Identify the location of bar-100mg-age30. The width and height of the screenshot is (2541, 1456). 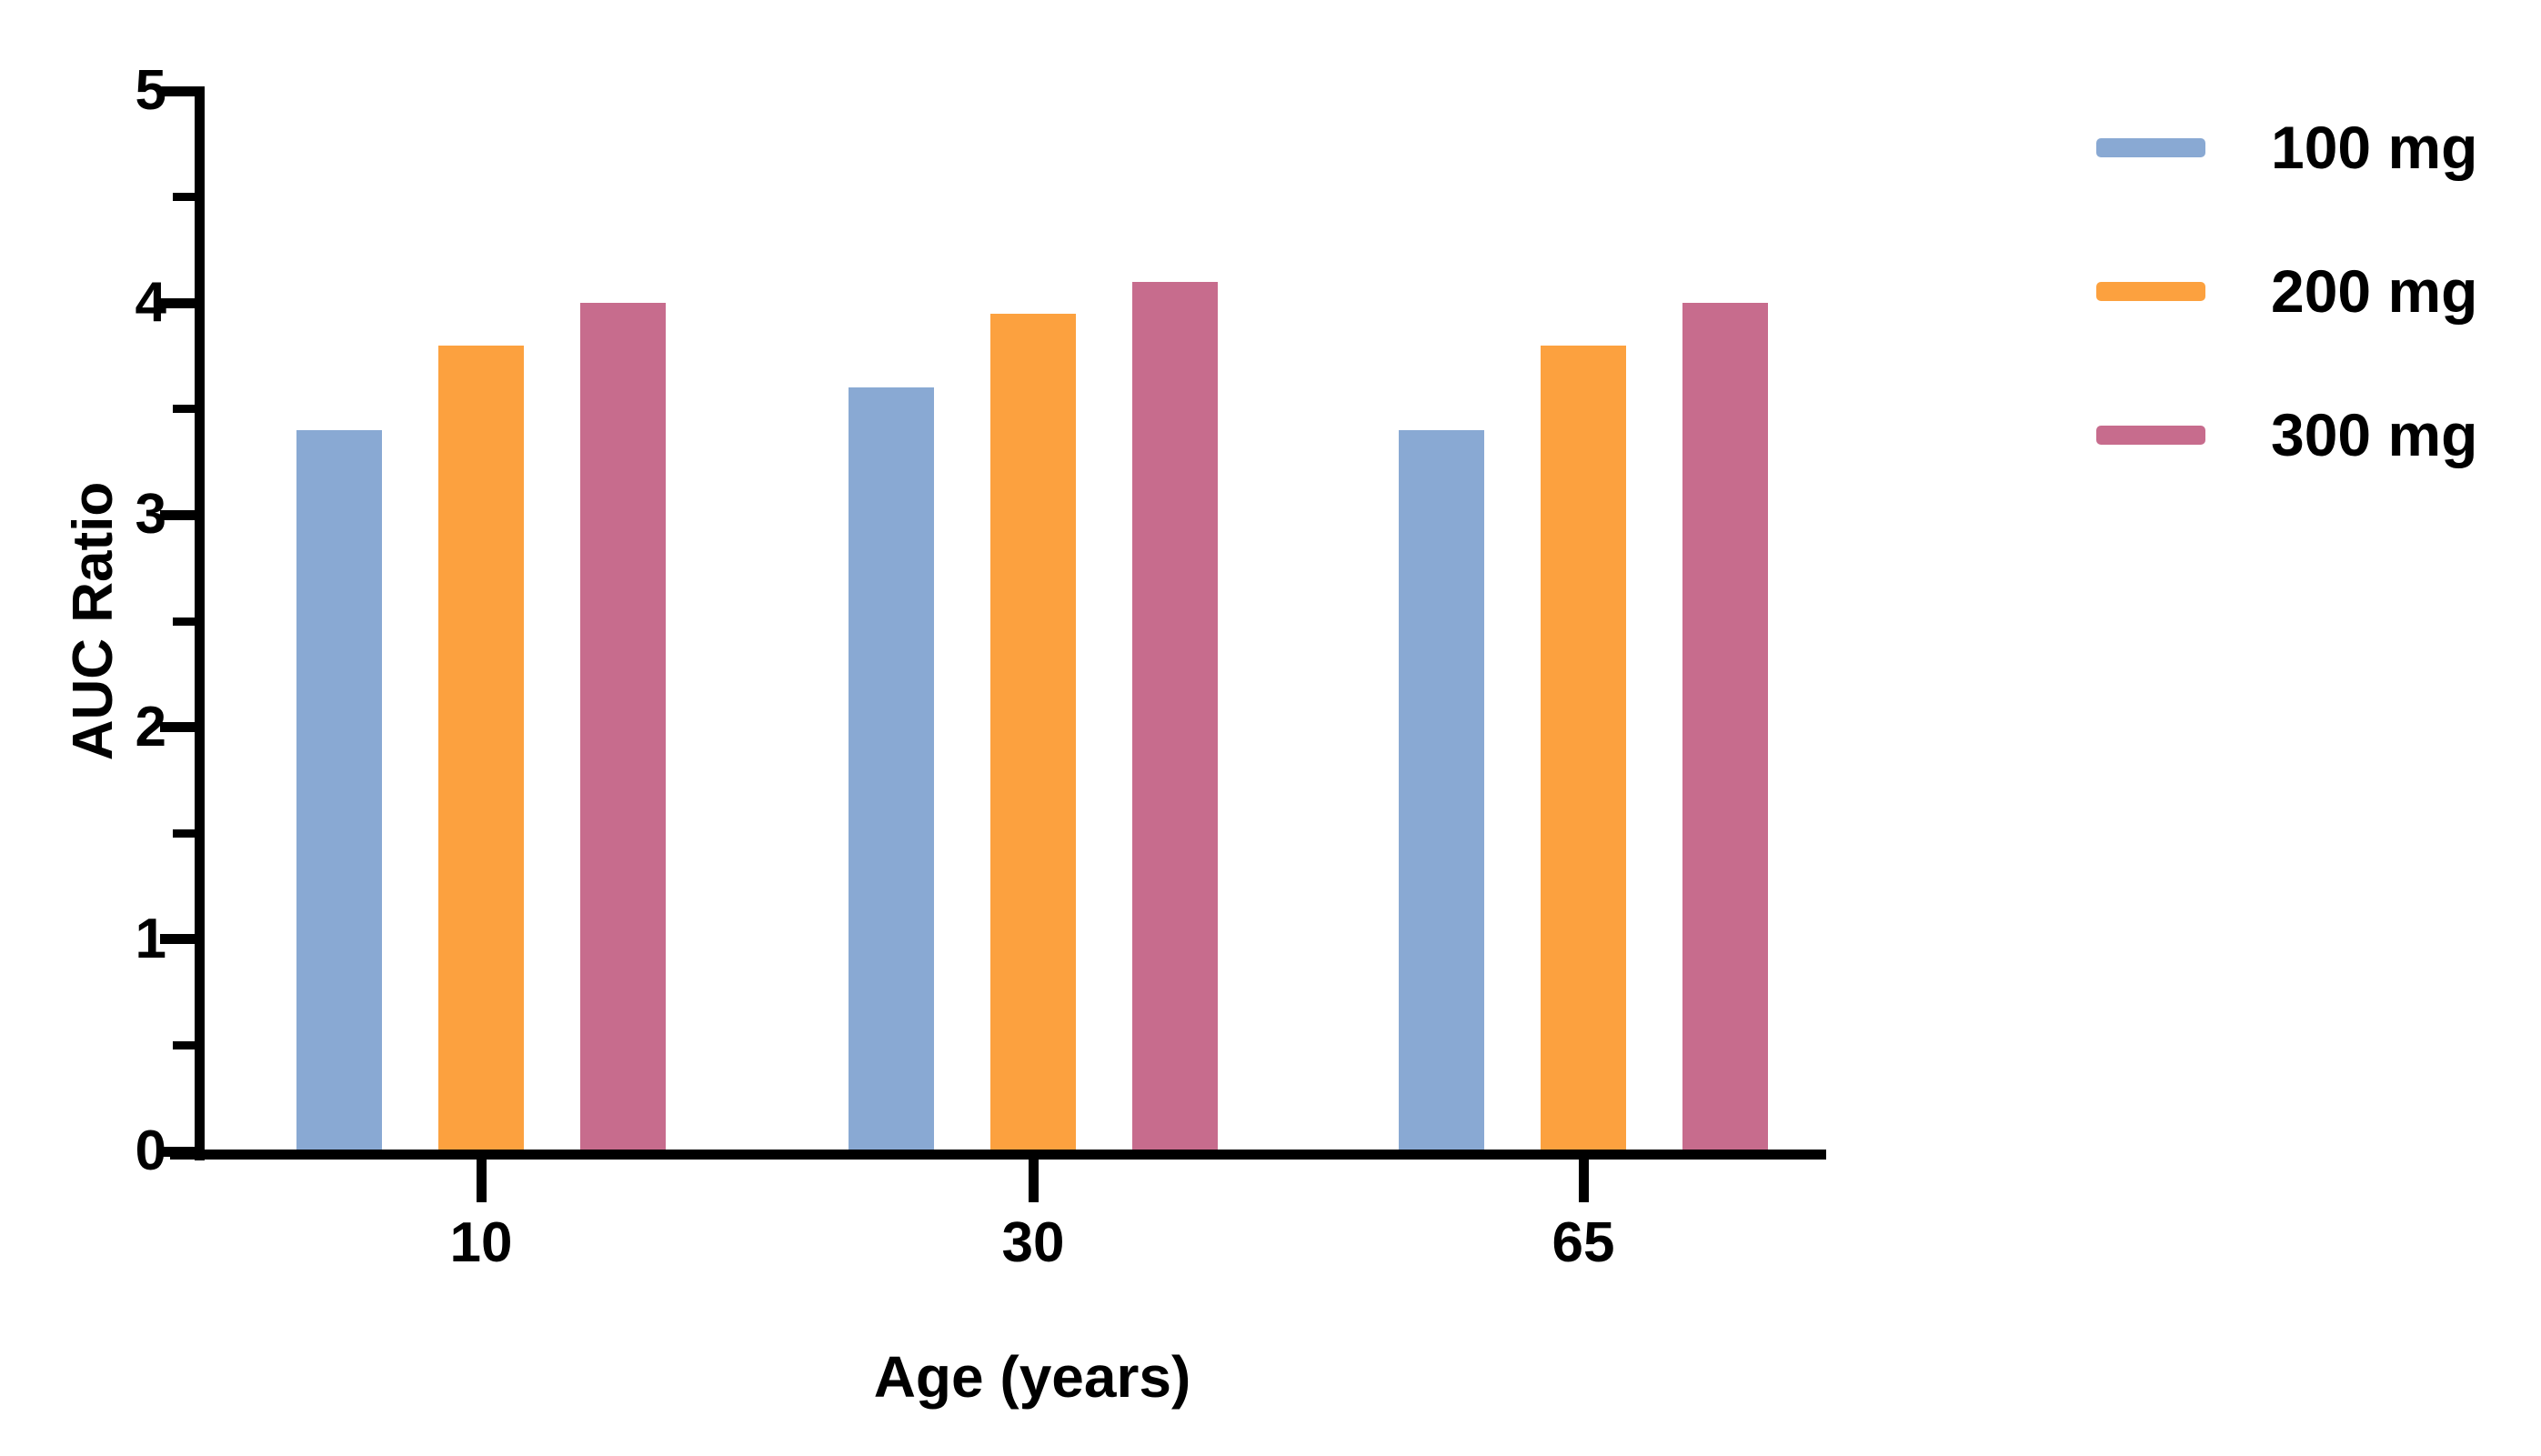
(892, 771).